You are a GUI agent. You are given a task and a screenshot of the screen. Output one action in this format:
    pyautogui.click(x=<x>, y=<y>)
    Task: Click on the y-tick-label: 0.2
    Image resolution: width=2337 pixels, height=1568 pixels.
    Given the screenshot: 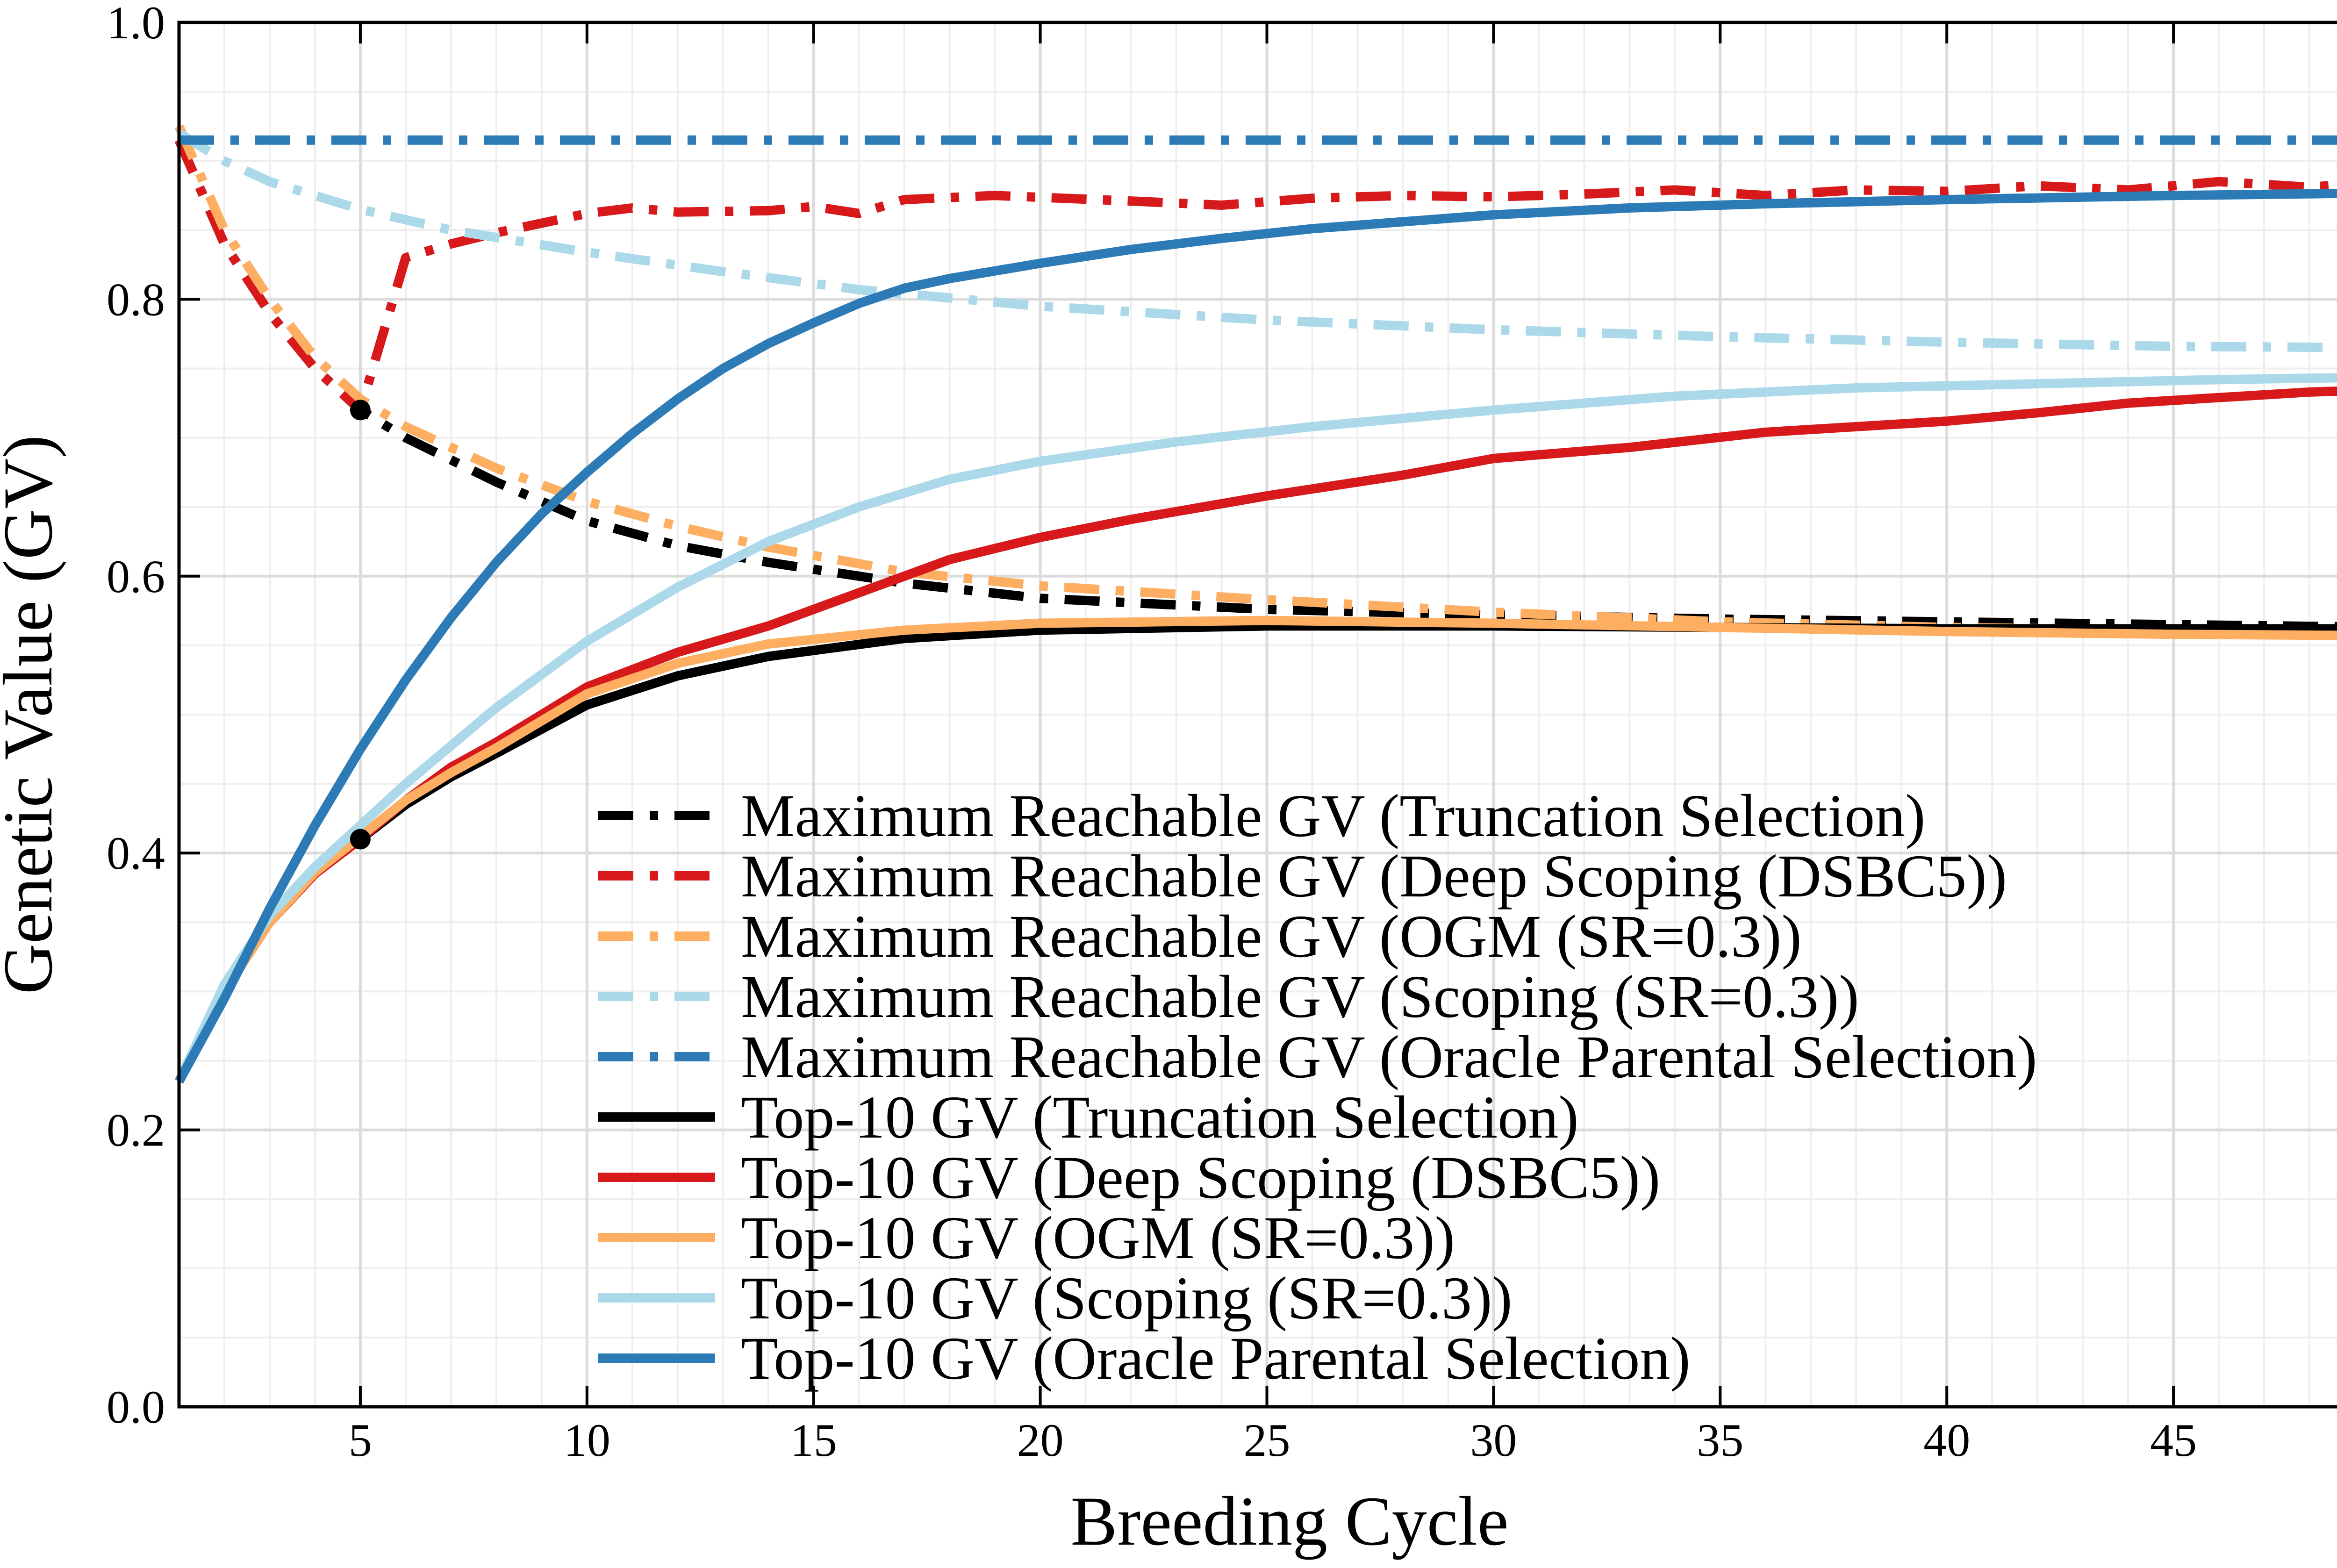 What is the action you would take?
    pyautogui.click(x=136, y=1130)
    